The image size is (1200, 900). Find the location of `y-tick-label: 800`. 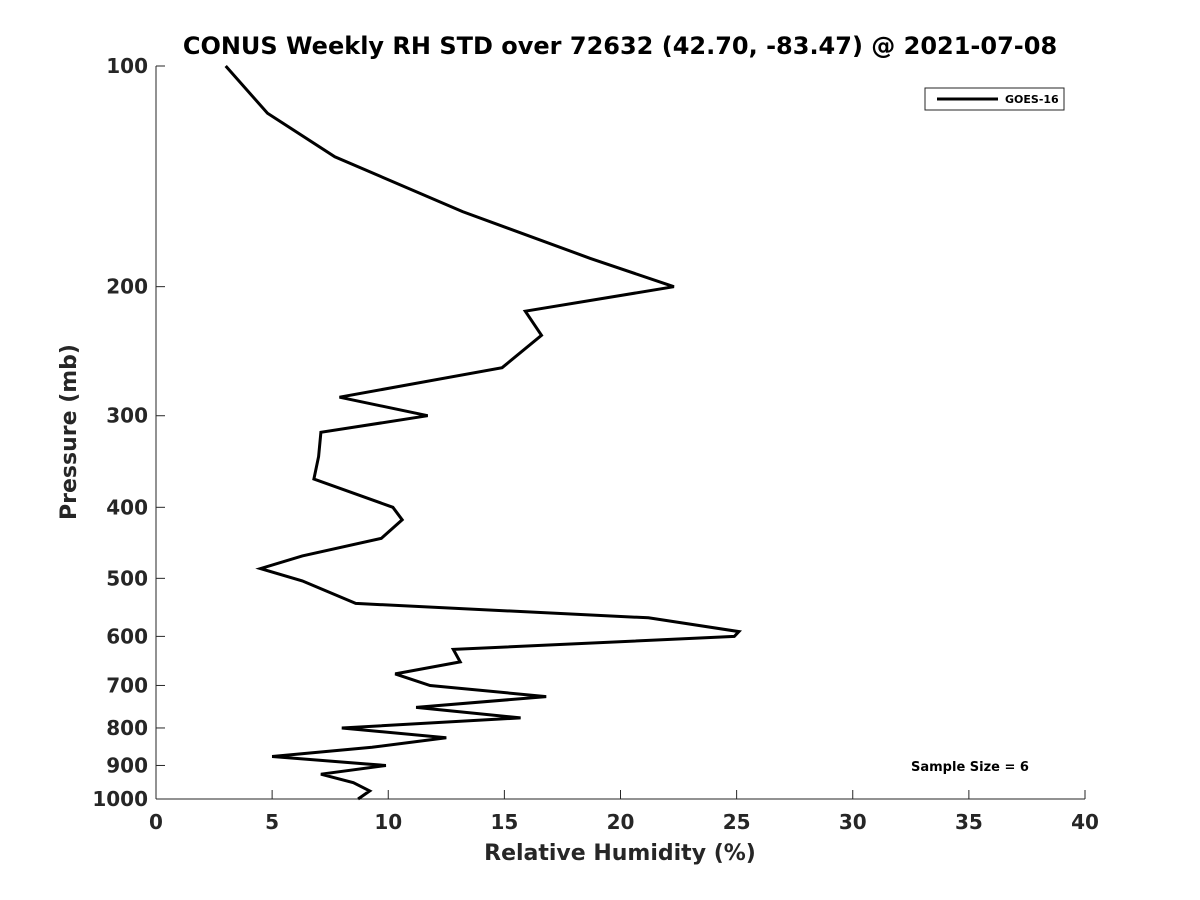

y-tick-label: 800 is located at coordinates (127, 728).